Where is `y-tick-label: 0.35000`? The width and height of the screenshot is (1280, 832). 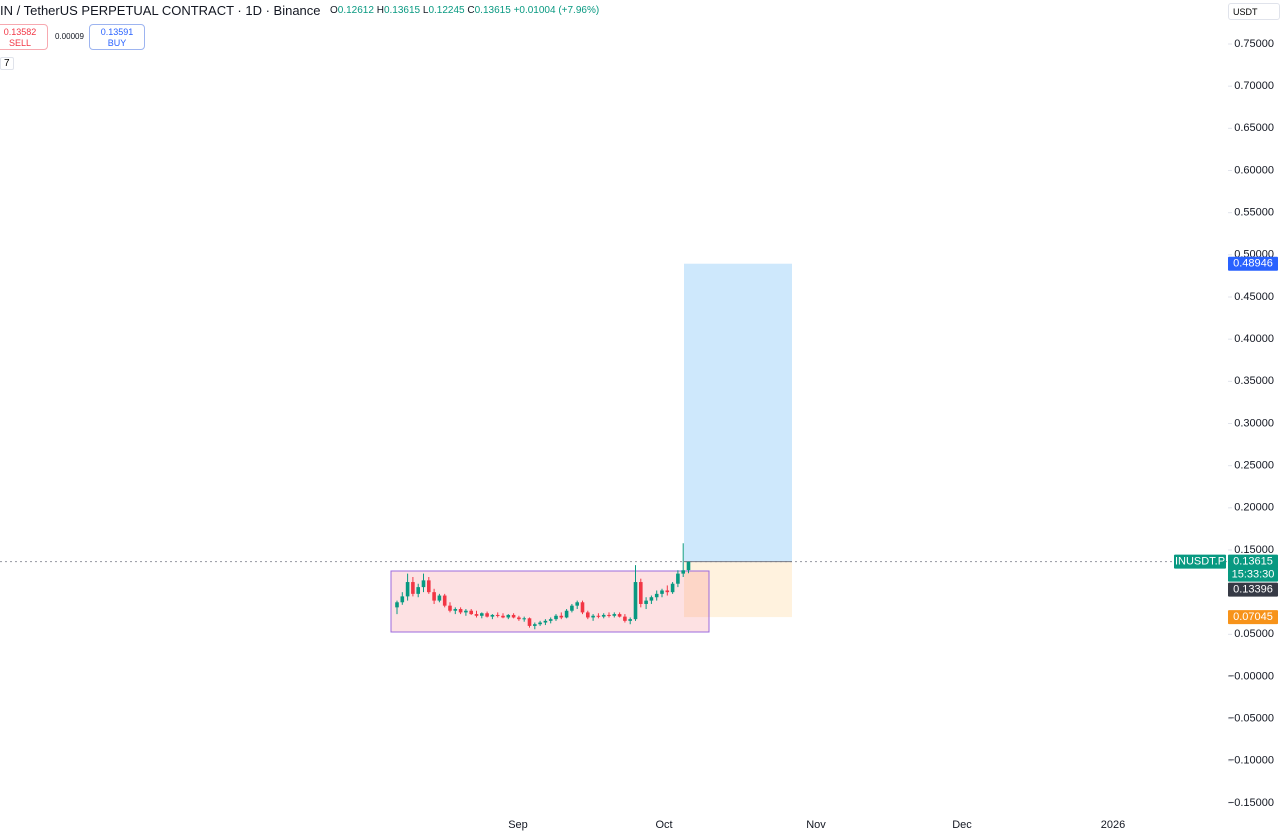 y-tick-label: 0.35000 is located at coordinates (1254, 381).